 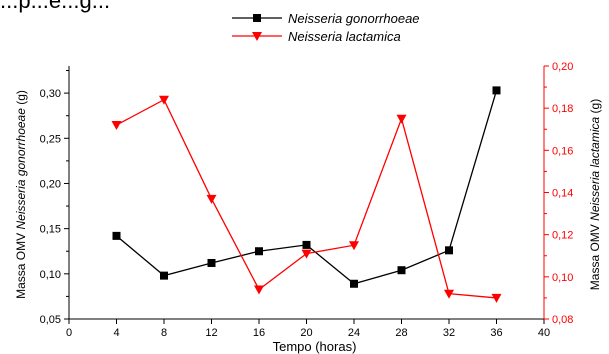 I want to click on y-left-tick-label: 0,25, so click(x=50, y=139).